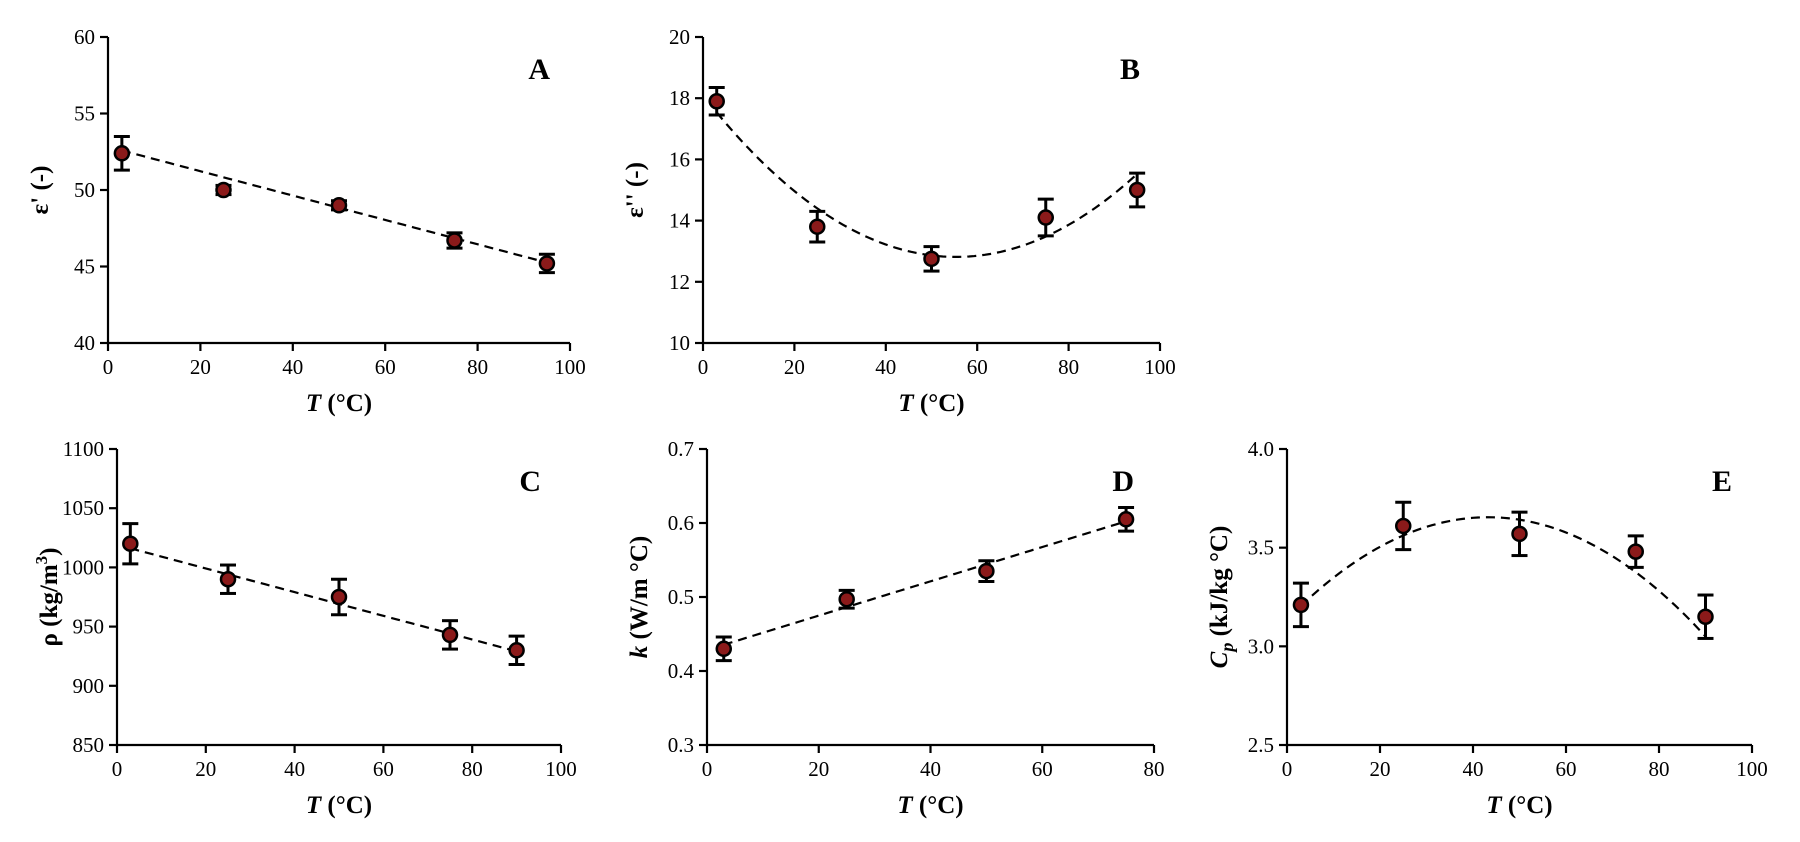  Describe the element at coordinates (539, 69) in the screenshot. I see `panel-letter: A` at that location.